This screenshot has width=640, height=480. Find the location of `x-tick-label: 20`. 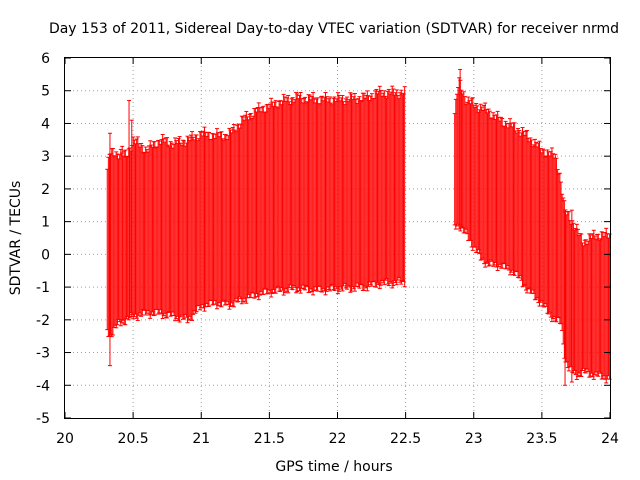

x-tick-label: 20 is located at coordinates (65, 439).